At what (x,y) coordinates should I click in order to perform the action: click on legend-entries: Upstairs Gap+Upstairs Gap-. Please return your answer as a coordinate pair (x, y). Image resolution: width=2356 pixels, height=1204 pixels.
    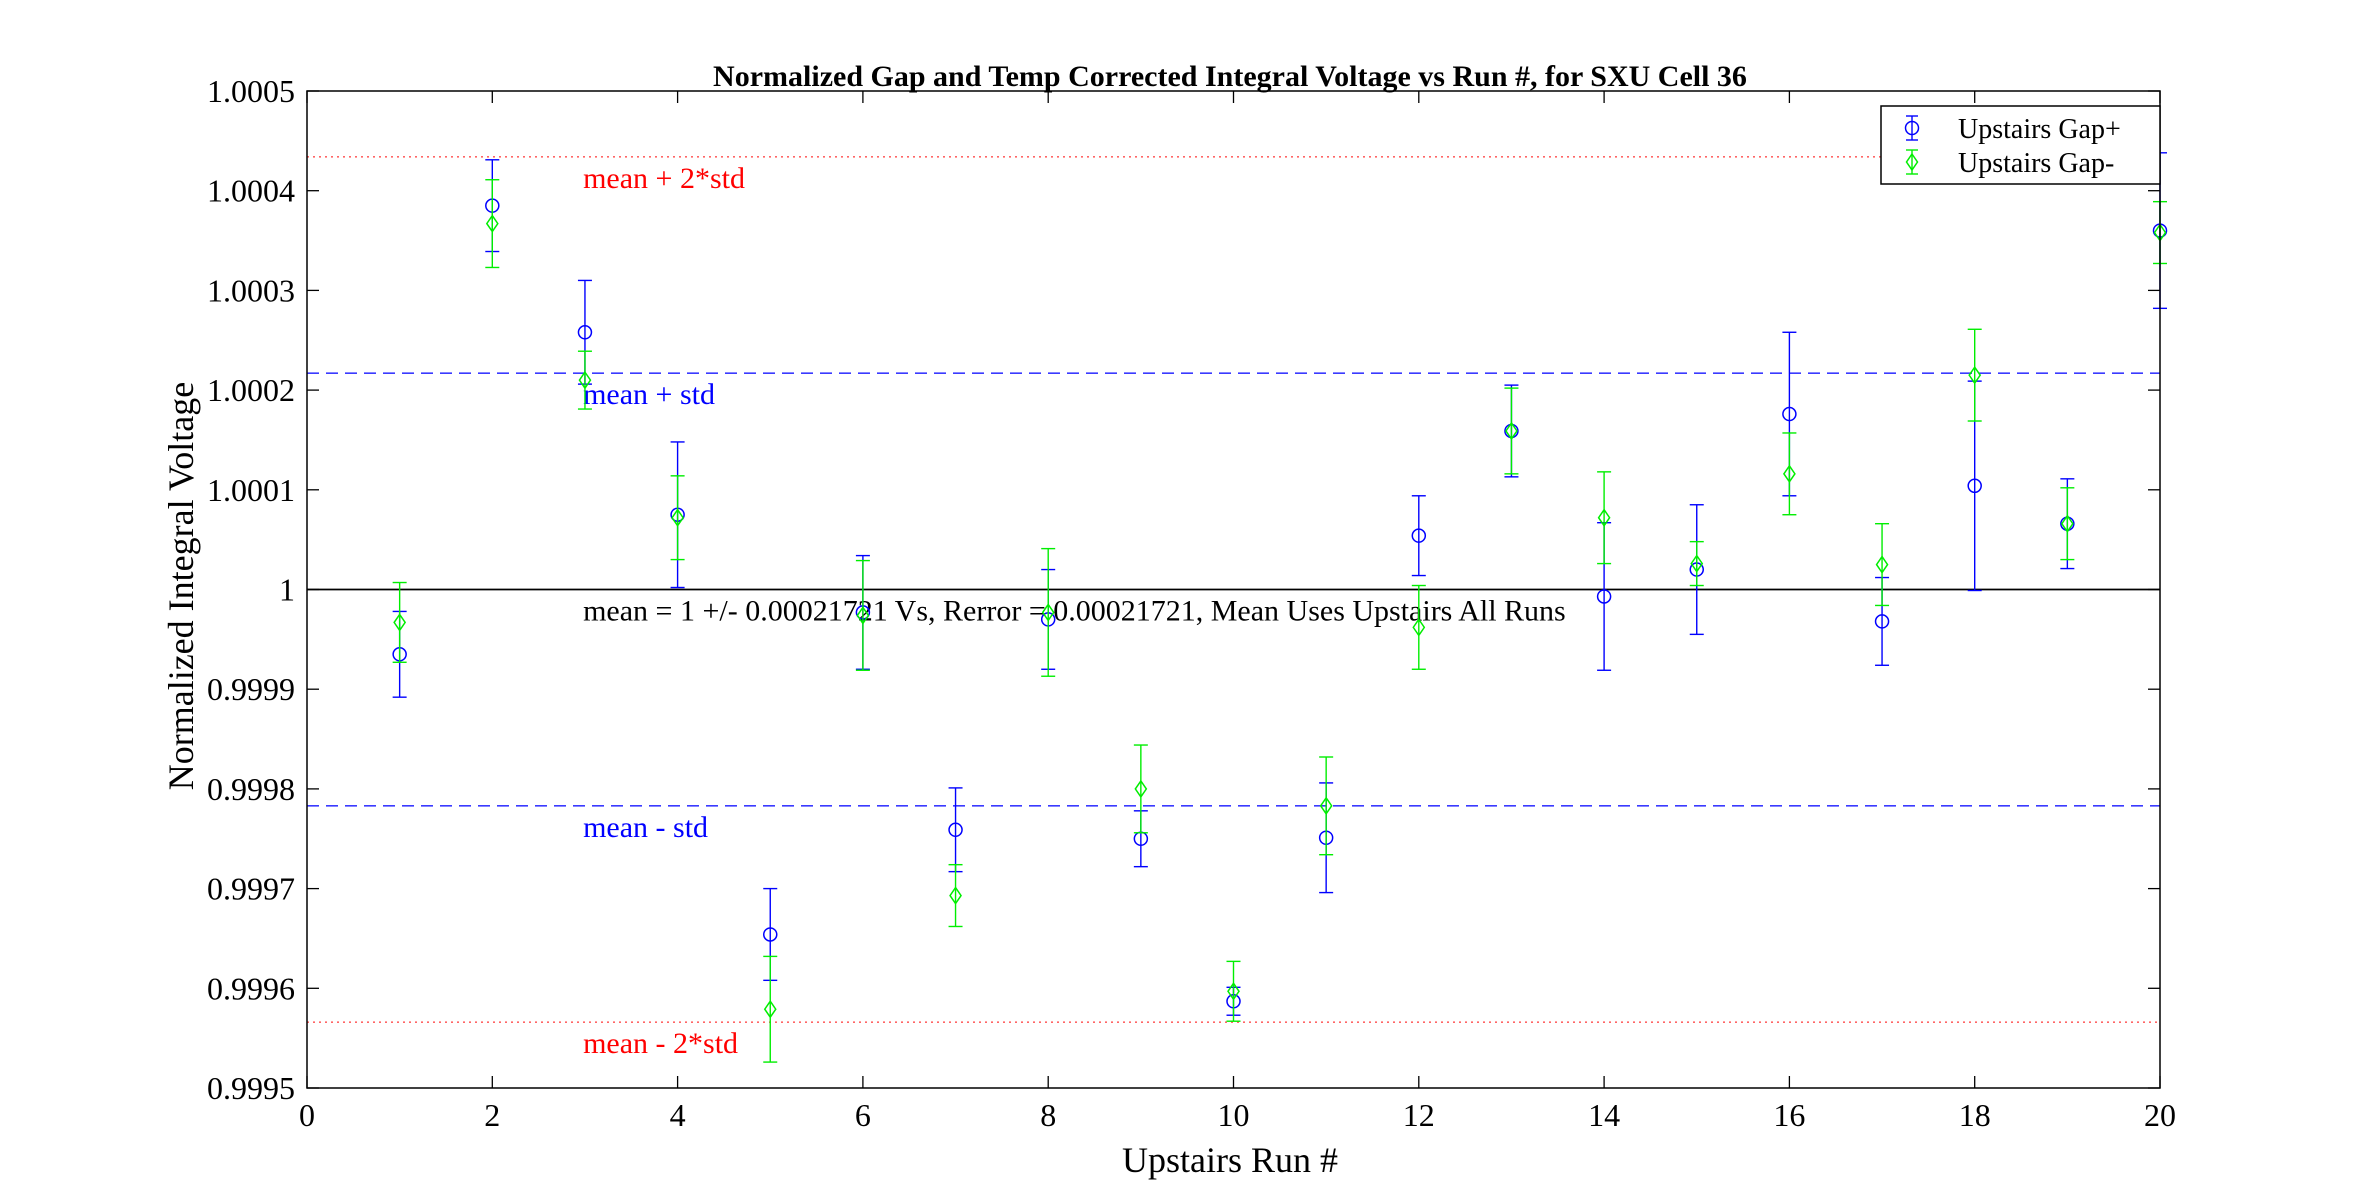
    Looking at the image, I should click on (2012, 146).